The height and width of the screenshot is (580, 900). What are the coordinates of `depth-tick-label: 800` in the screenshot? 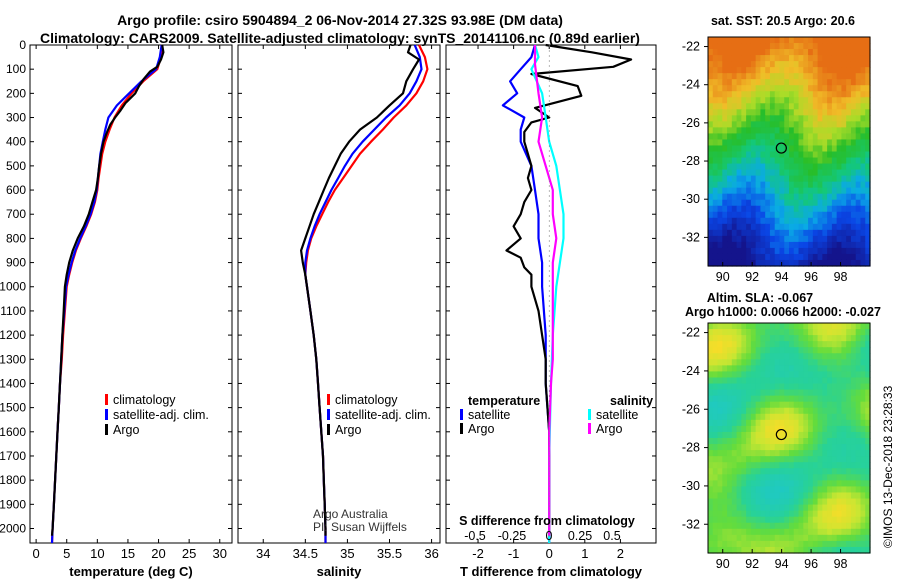 It's located at (16, 238).